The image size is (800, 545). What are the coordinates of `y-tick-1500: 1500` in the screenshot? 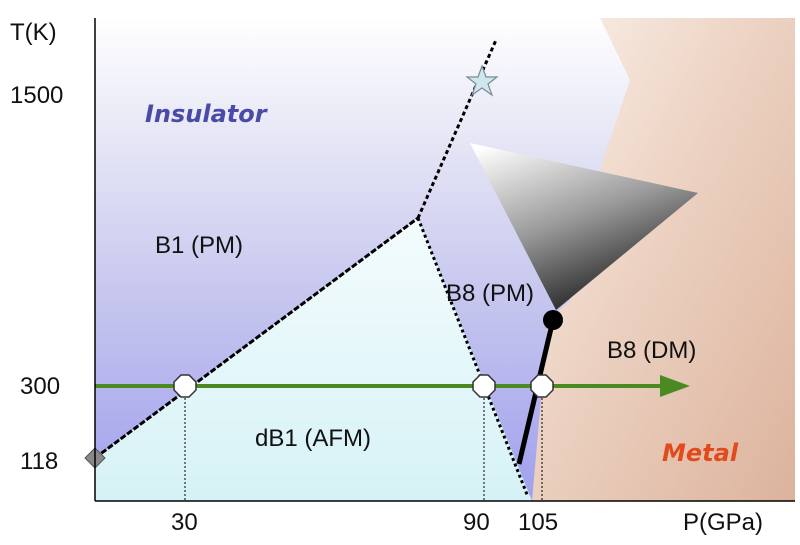 It's located at (36, 95).